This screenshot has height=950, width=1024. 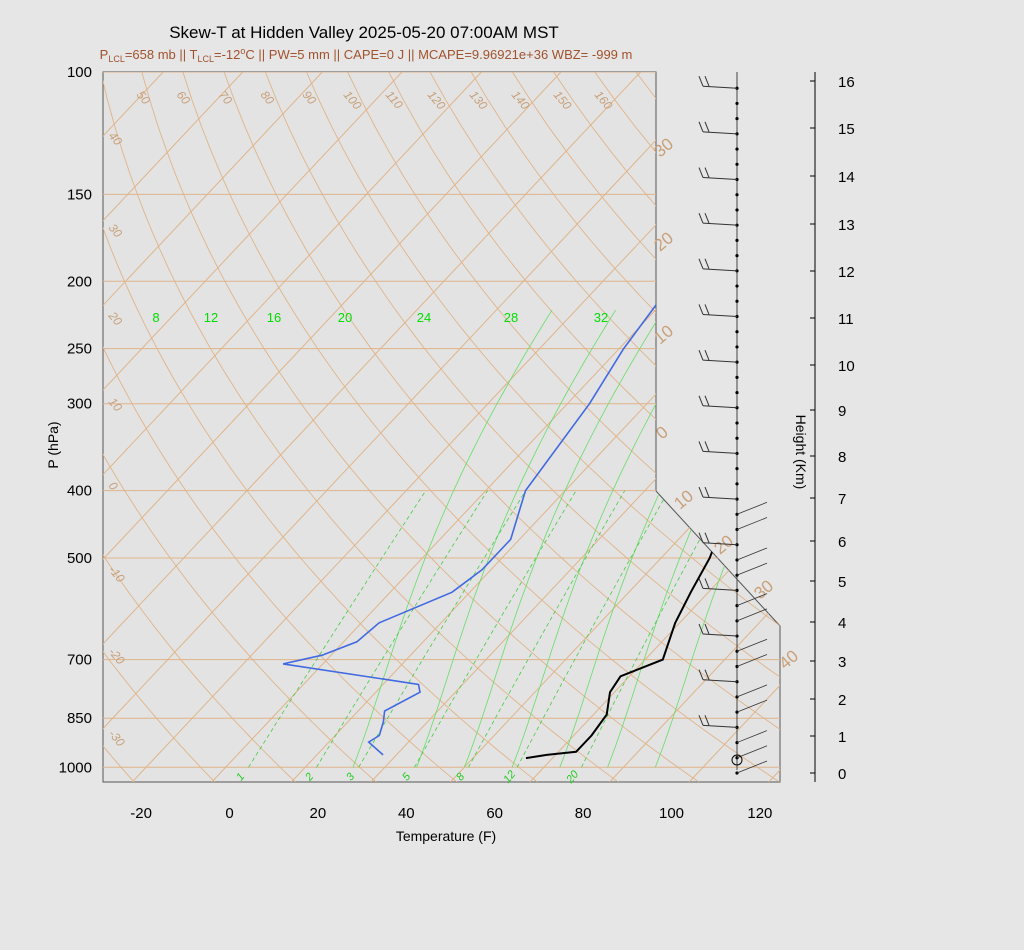 What do you see at coordinates (79, 660) in the screenshot?
I see `pressure-tick-label: 700` at bounding box center [79, 660].